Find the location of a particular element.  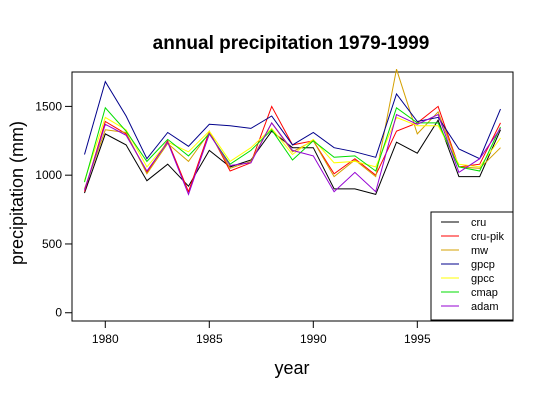

y-tick-label: 0 is located at coordinates (58, 313).